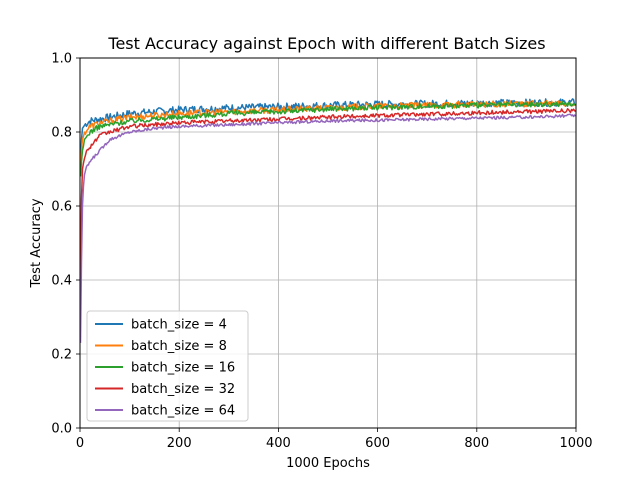 The width and height of the screenshot is (640, 480). What do you see at coordinates (179, 443) in the screenshot?
I see `x-tick-label: 200` at bounding box center [179, 443].